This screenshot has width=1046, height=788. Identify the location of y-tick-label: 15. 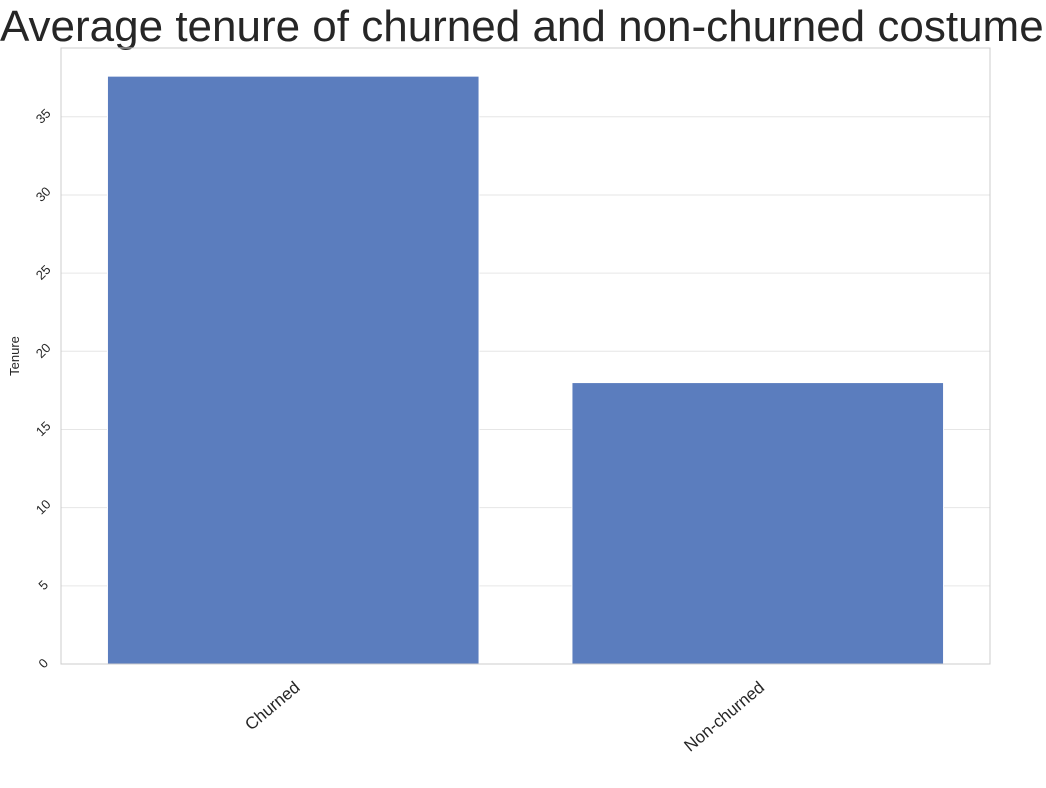
(43, 428).